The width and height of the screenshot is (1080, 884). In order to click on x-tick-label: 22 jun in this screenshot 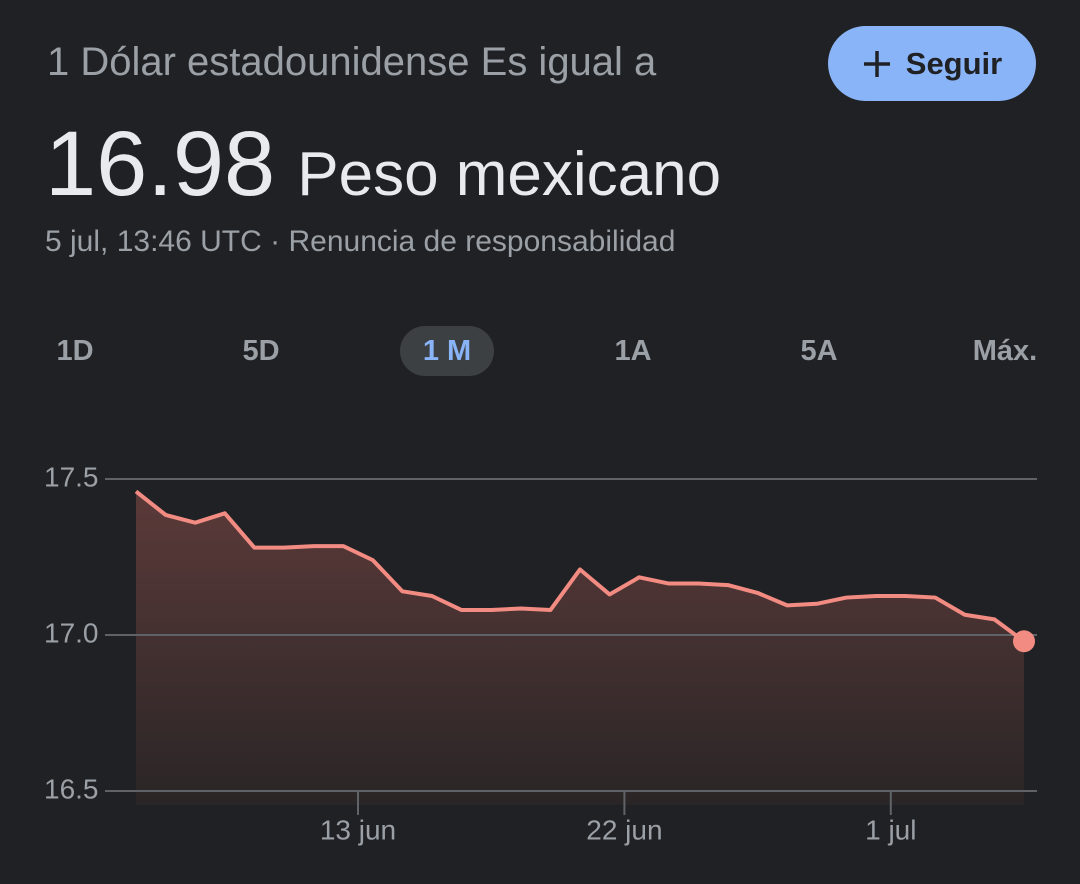, I will do `click(624, 829)`.